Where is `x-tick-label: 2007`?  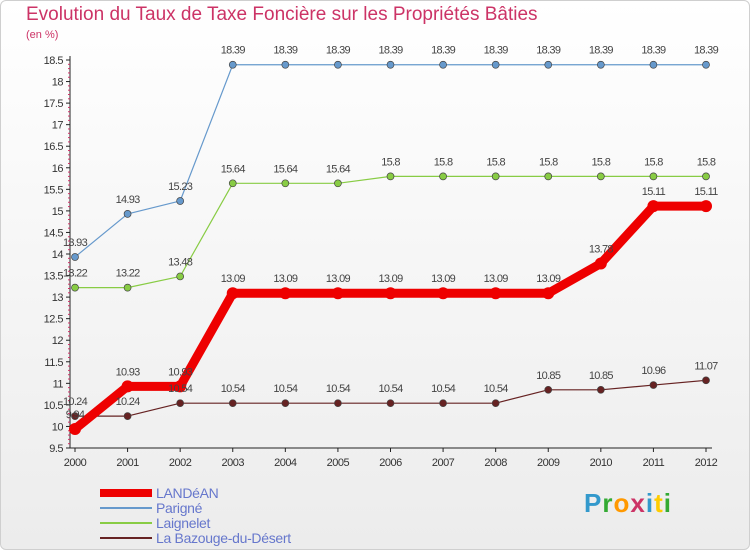
x-tick-label: 2007 is located at coordinates (443, 463).